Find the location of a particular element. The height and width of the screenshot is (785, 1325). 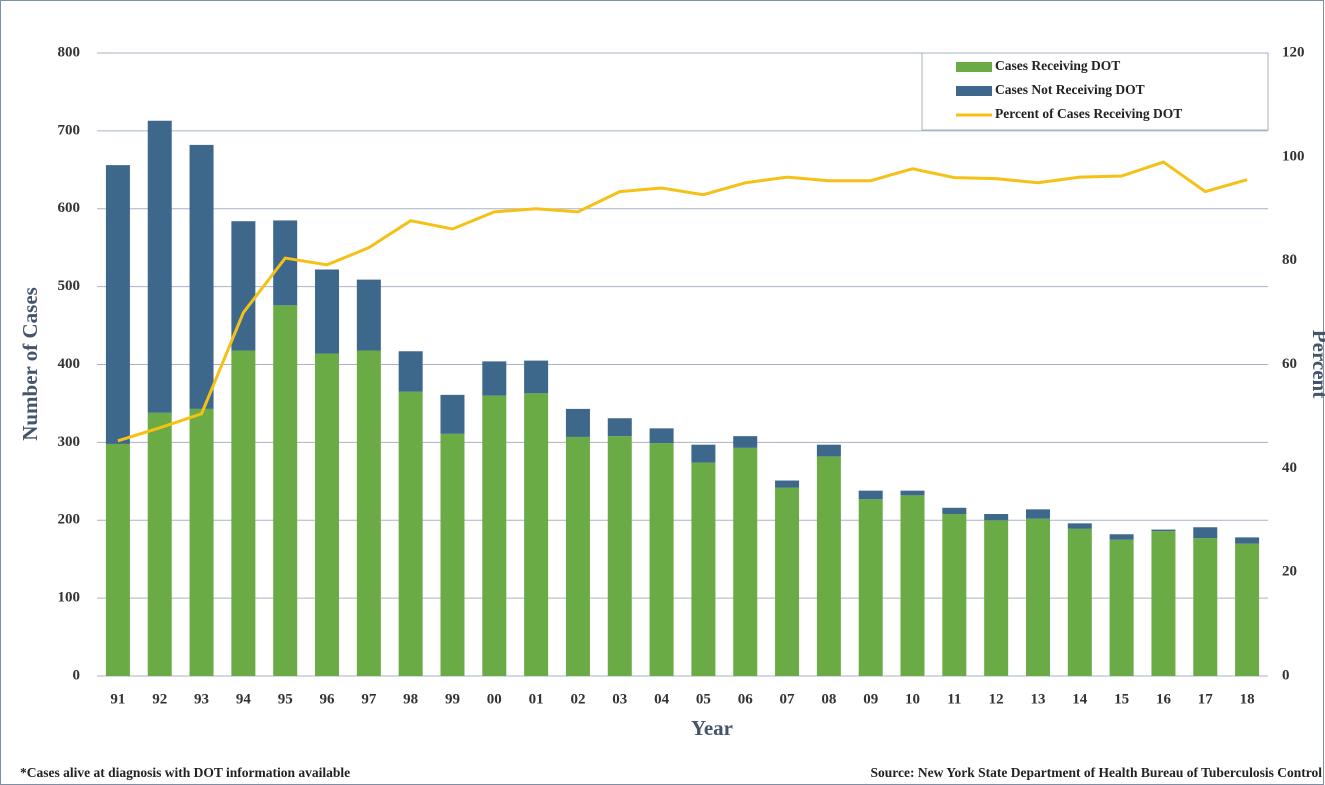

x-tick-label: 02 is located at coordinates (577, 699).